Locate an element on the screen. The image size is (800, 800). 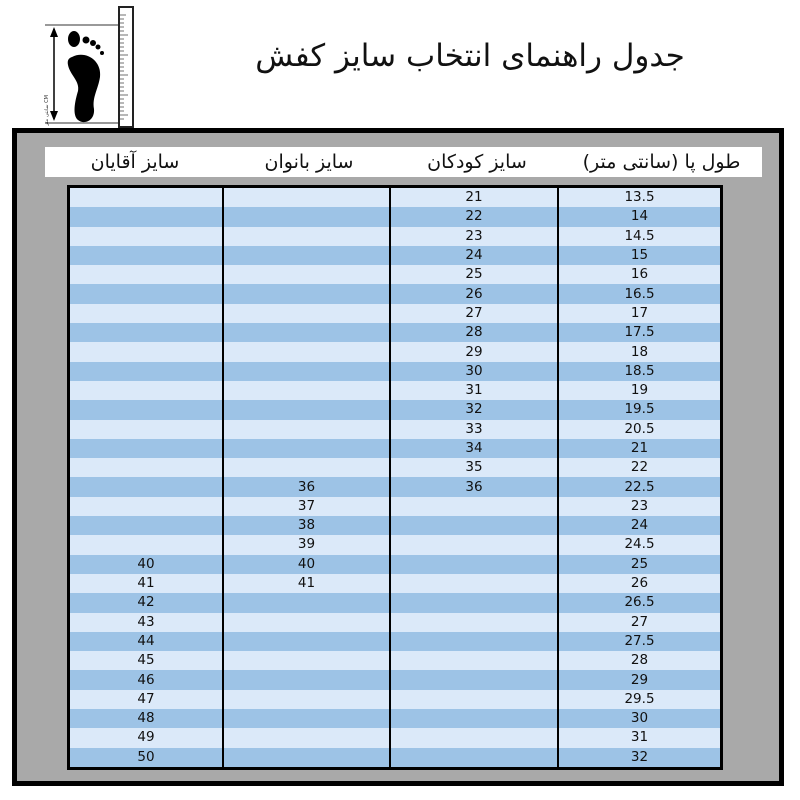
women-size-cell: 40 is located at coordinates (306, 564).